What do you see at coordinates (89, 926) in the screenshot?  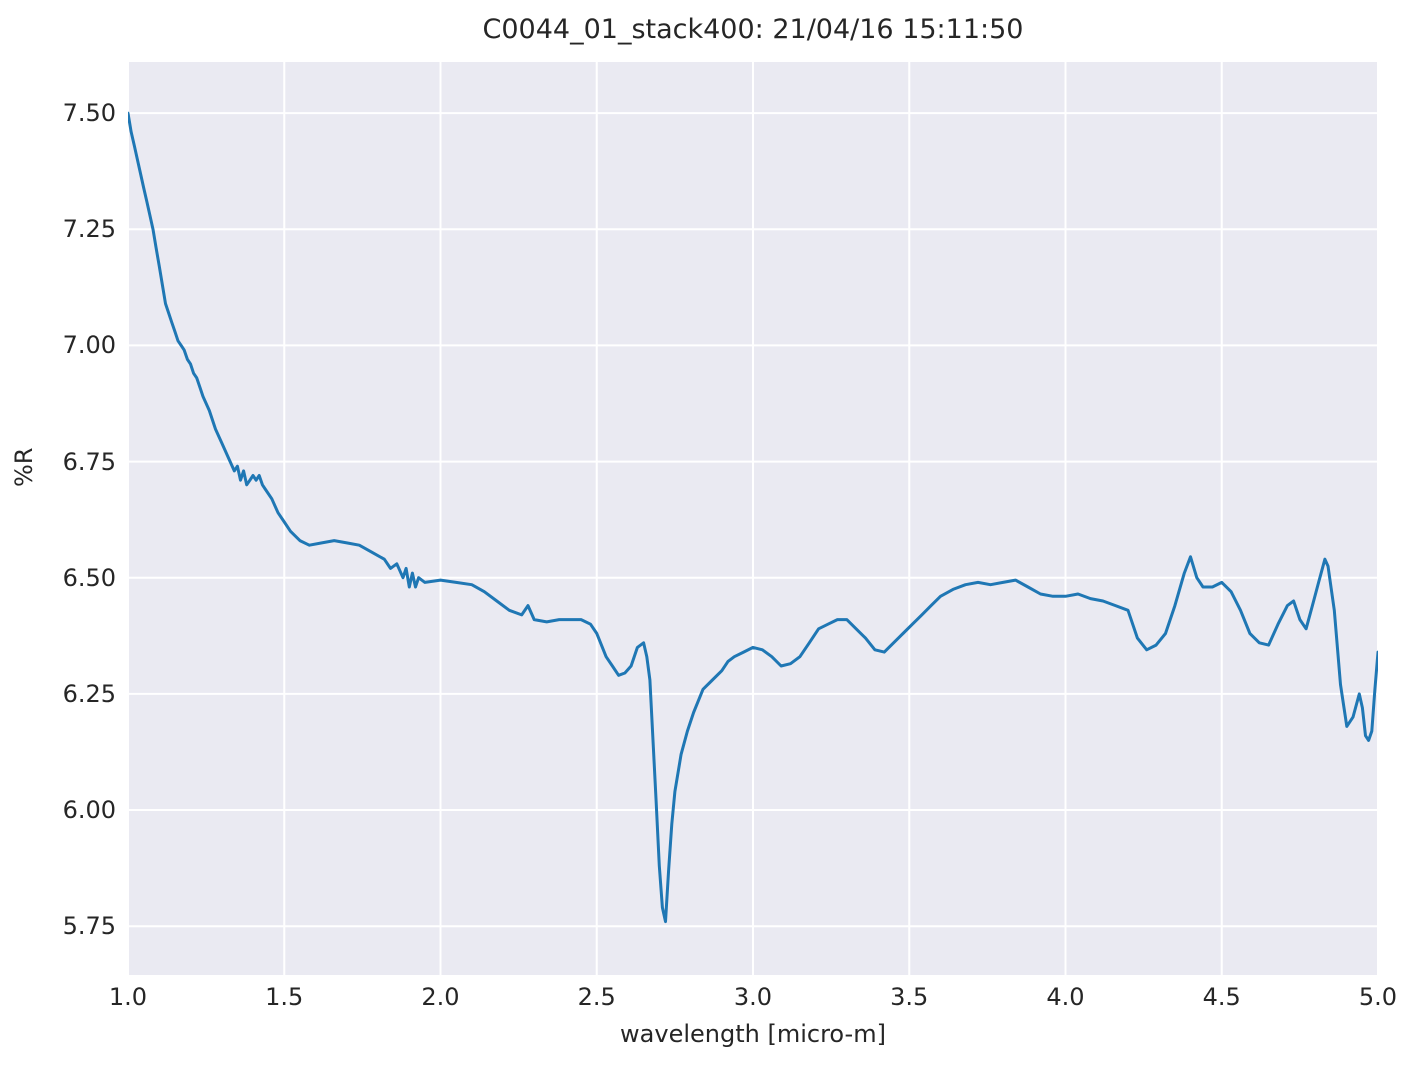 I see `y-tick-label: 5.75` at bounding box center [89, 926].